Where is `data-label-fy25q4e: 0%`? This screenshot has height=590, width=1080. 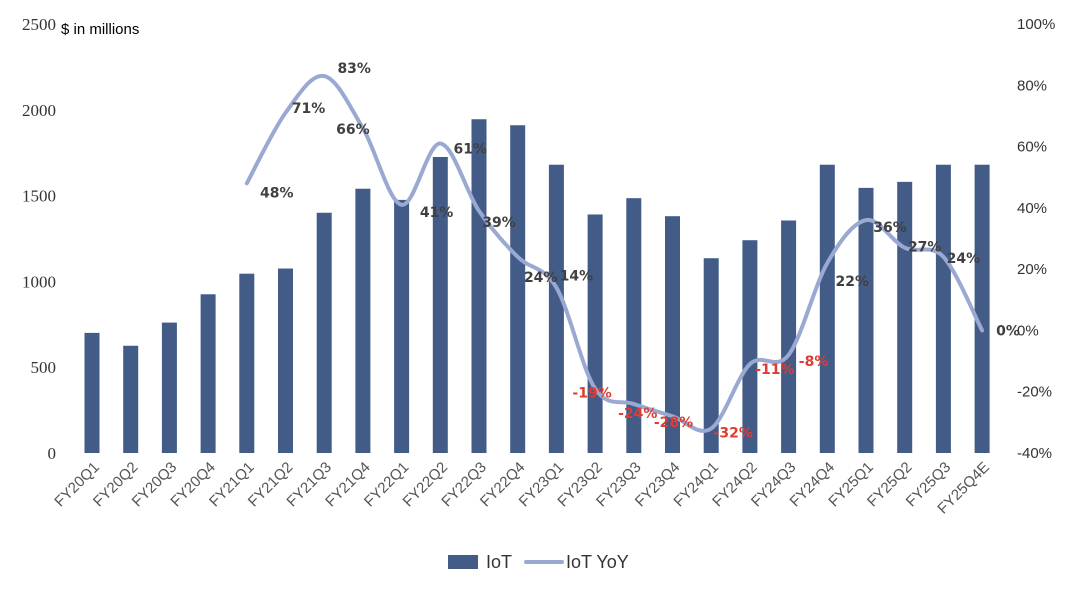 data-label-fy25q4e: 0% is located at coordinates (1008, 331).